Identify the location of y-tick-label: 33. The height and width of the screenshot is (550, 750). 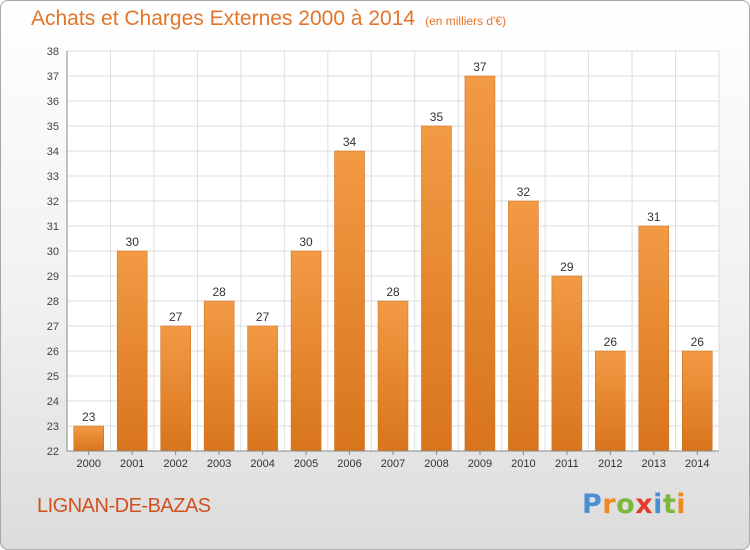
(53, 177).